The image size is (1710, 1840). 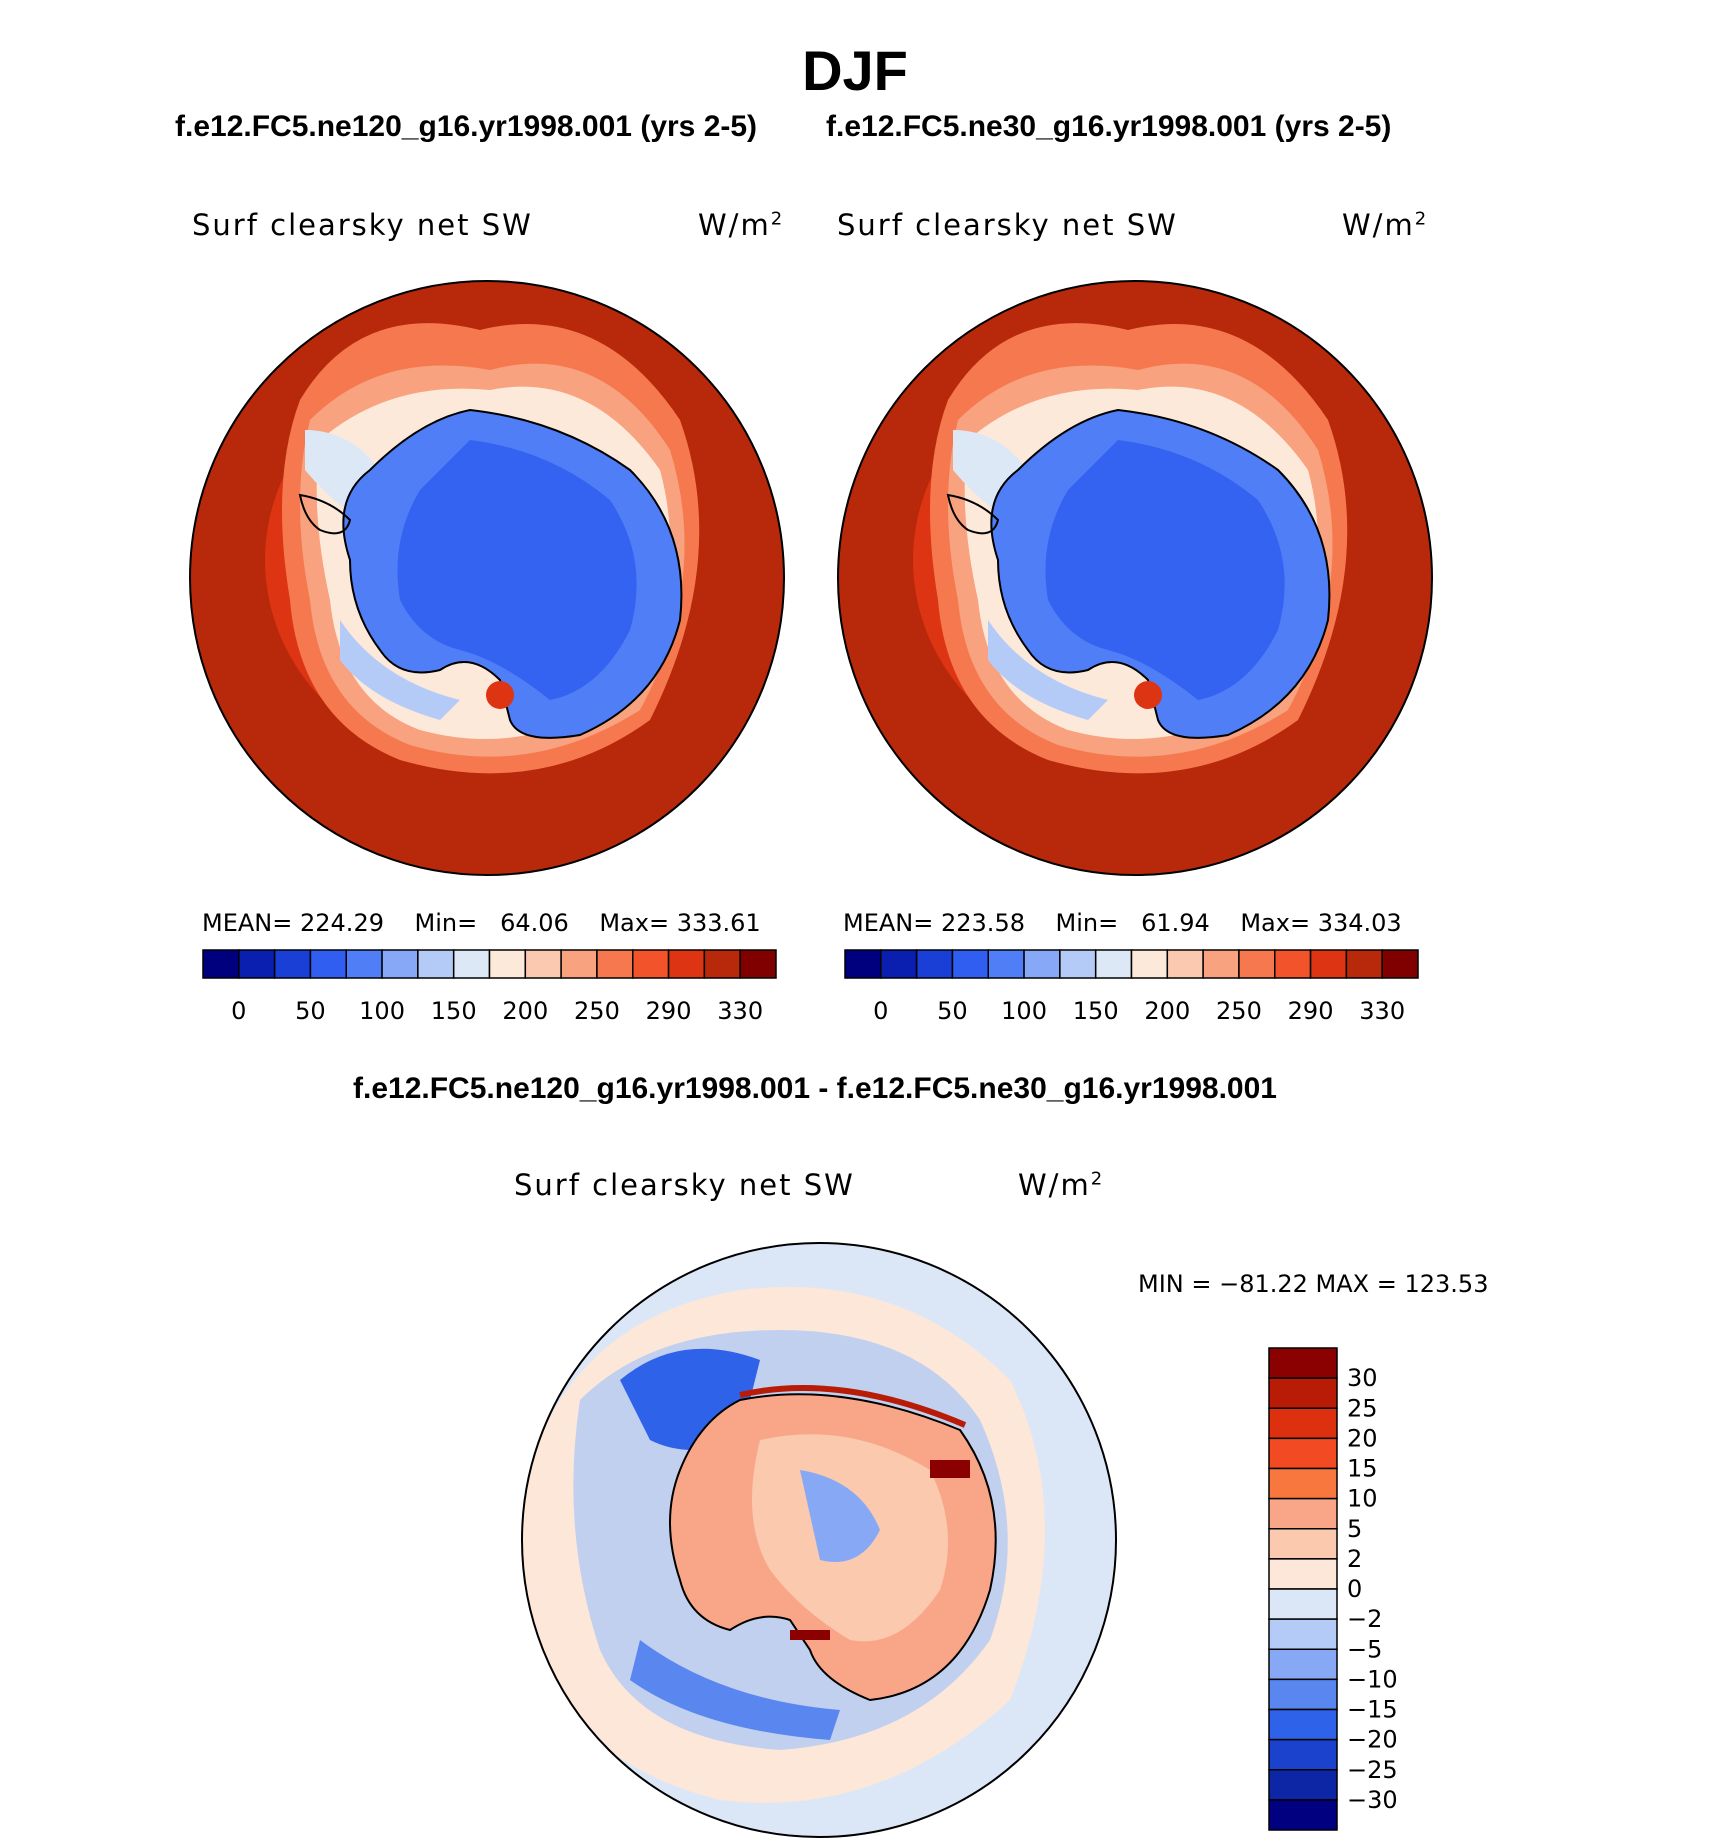 What do you see at coordinates (1372, 1740) in the screenshot?
I see `cbar3-tick-label: −20` at bounding box center [1372, 1740].